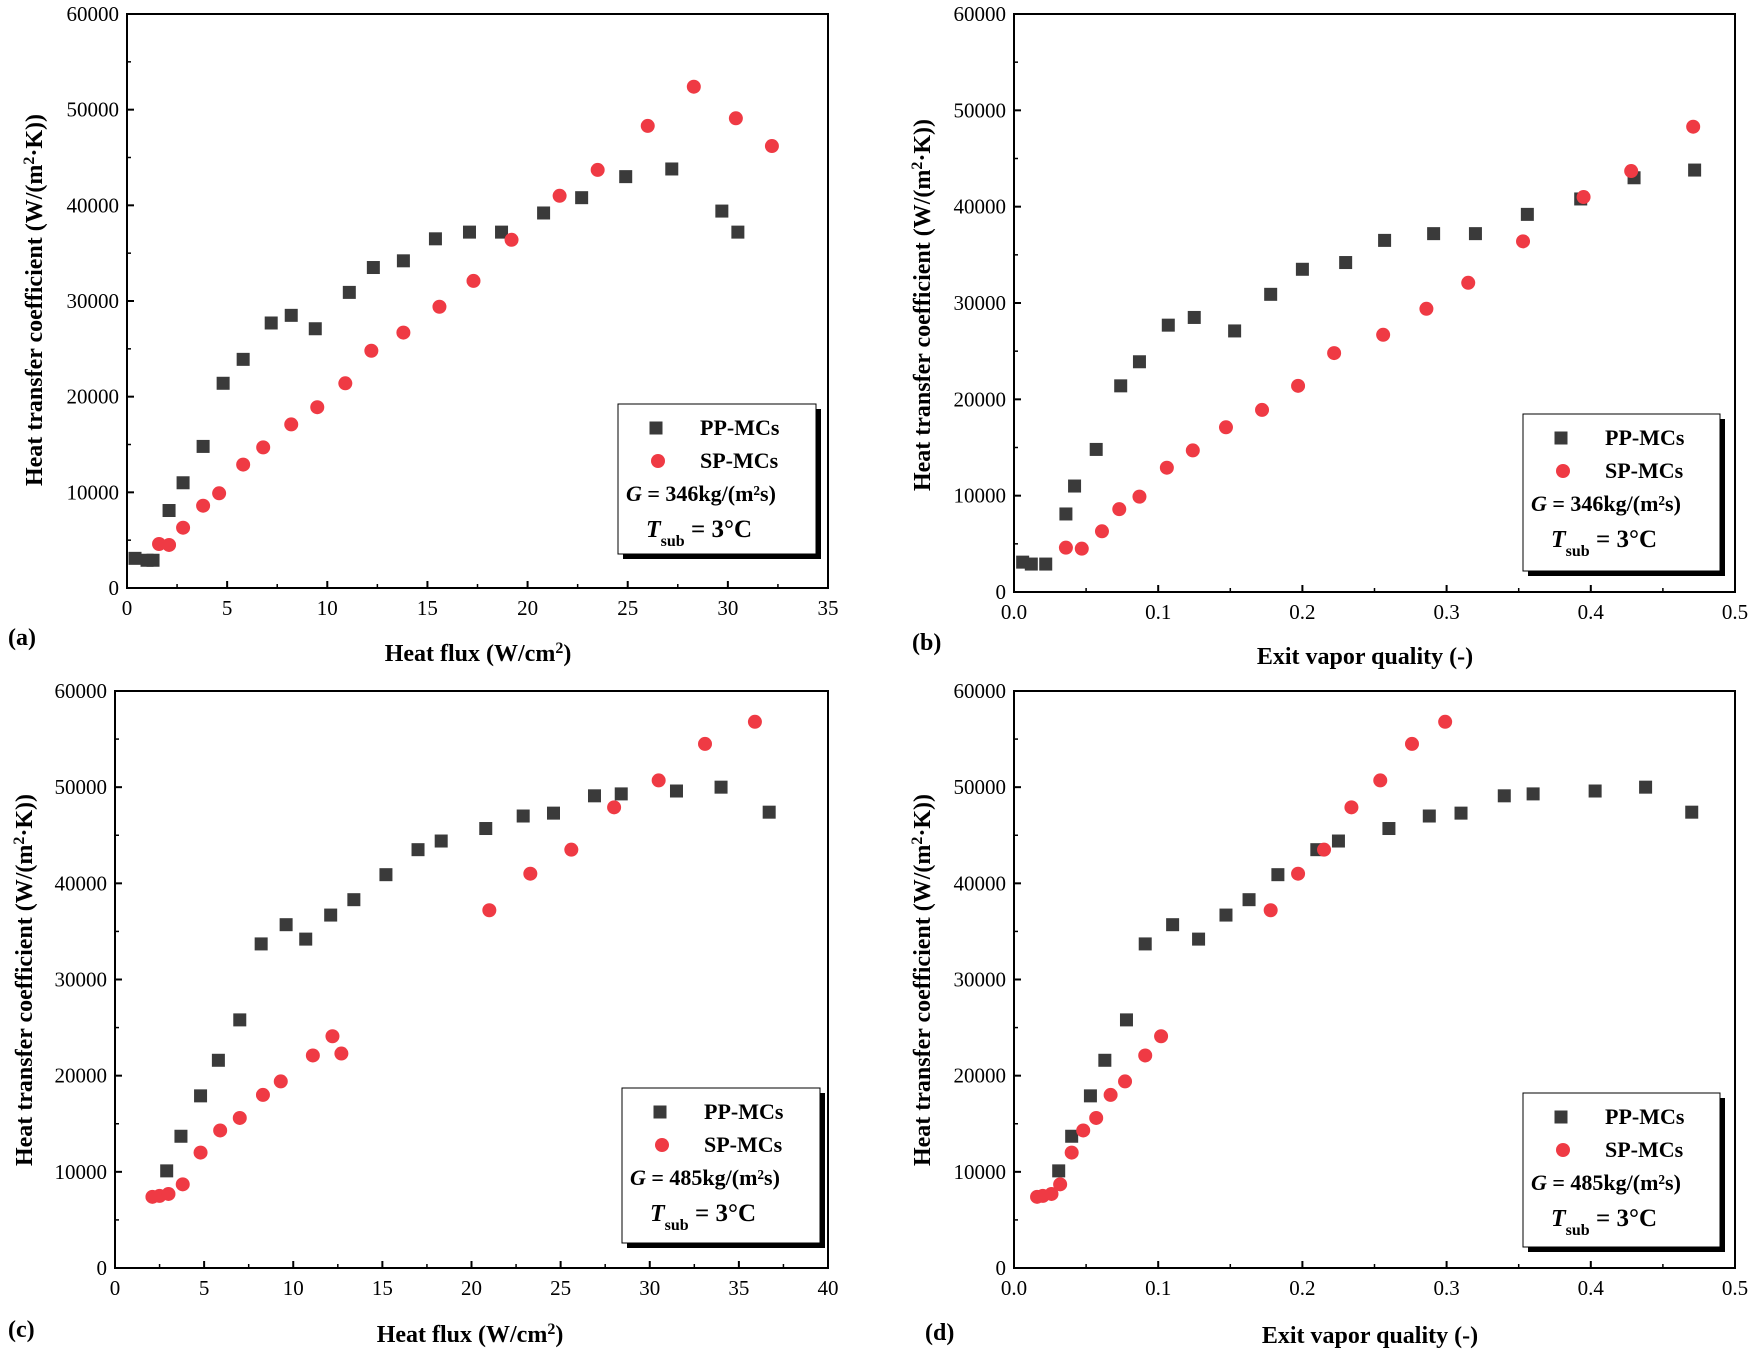 This screenshot has width=1750, height=1355. Describe the element at coordinates (1591, 612) in the screenshot. I see `x-tick-label: 0.4` at that location.